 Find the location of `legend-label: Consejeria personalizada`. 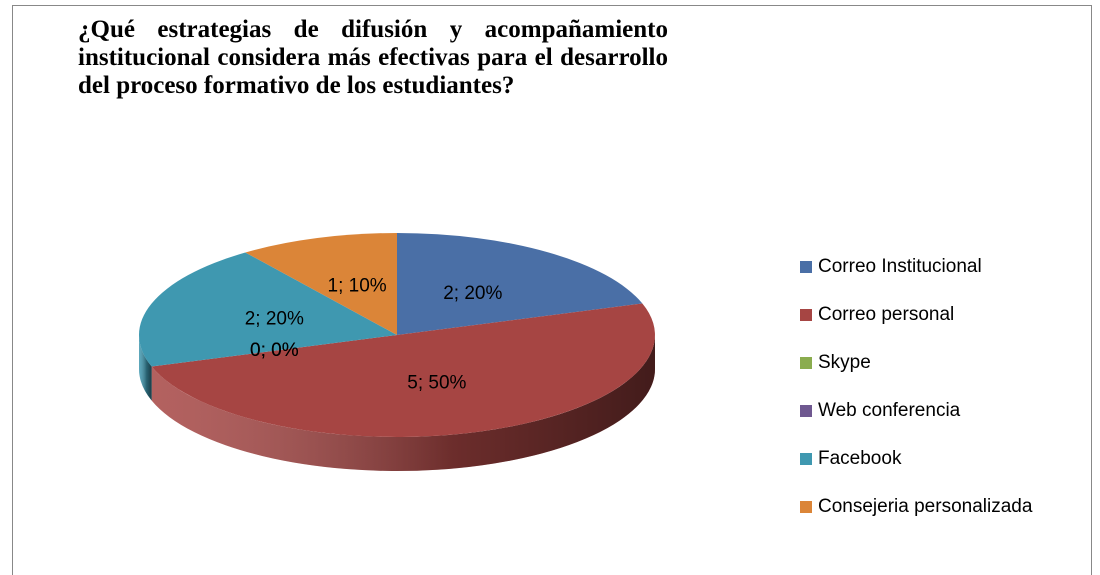

legend-label: Consejeria personalizada is located at coordinates (925, 506).